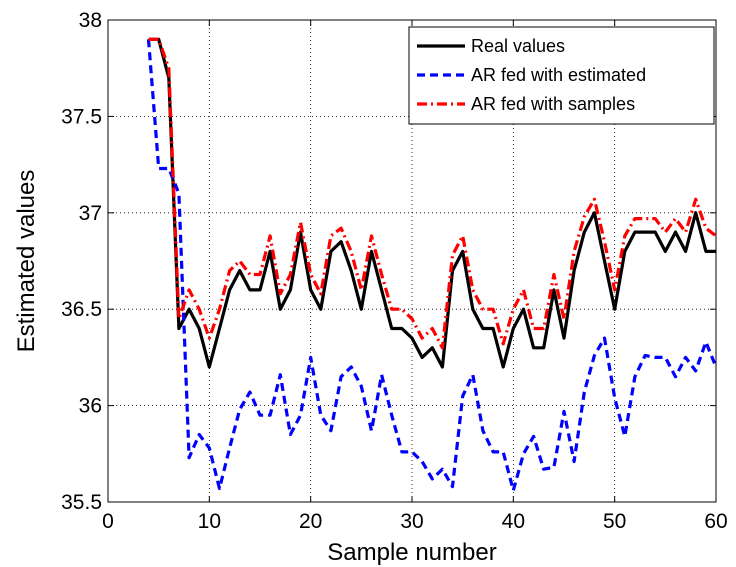  I want to click on y-tick-label: 36.5, so click(81, 309).